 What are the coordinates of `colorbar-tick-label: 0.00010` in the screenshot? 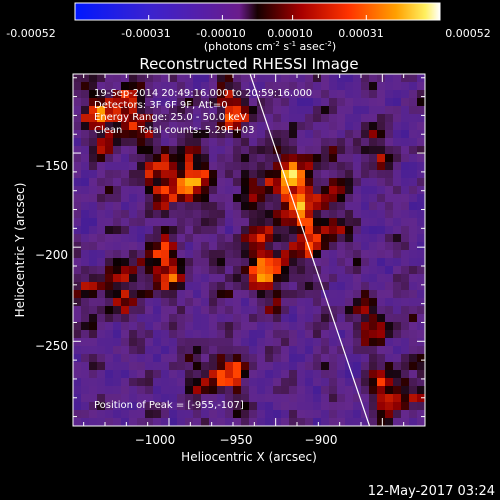 It's located at (290, 33).